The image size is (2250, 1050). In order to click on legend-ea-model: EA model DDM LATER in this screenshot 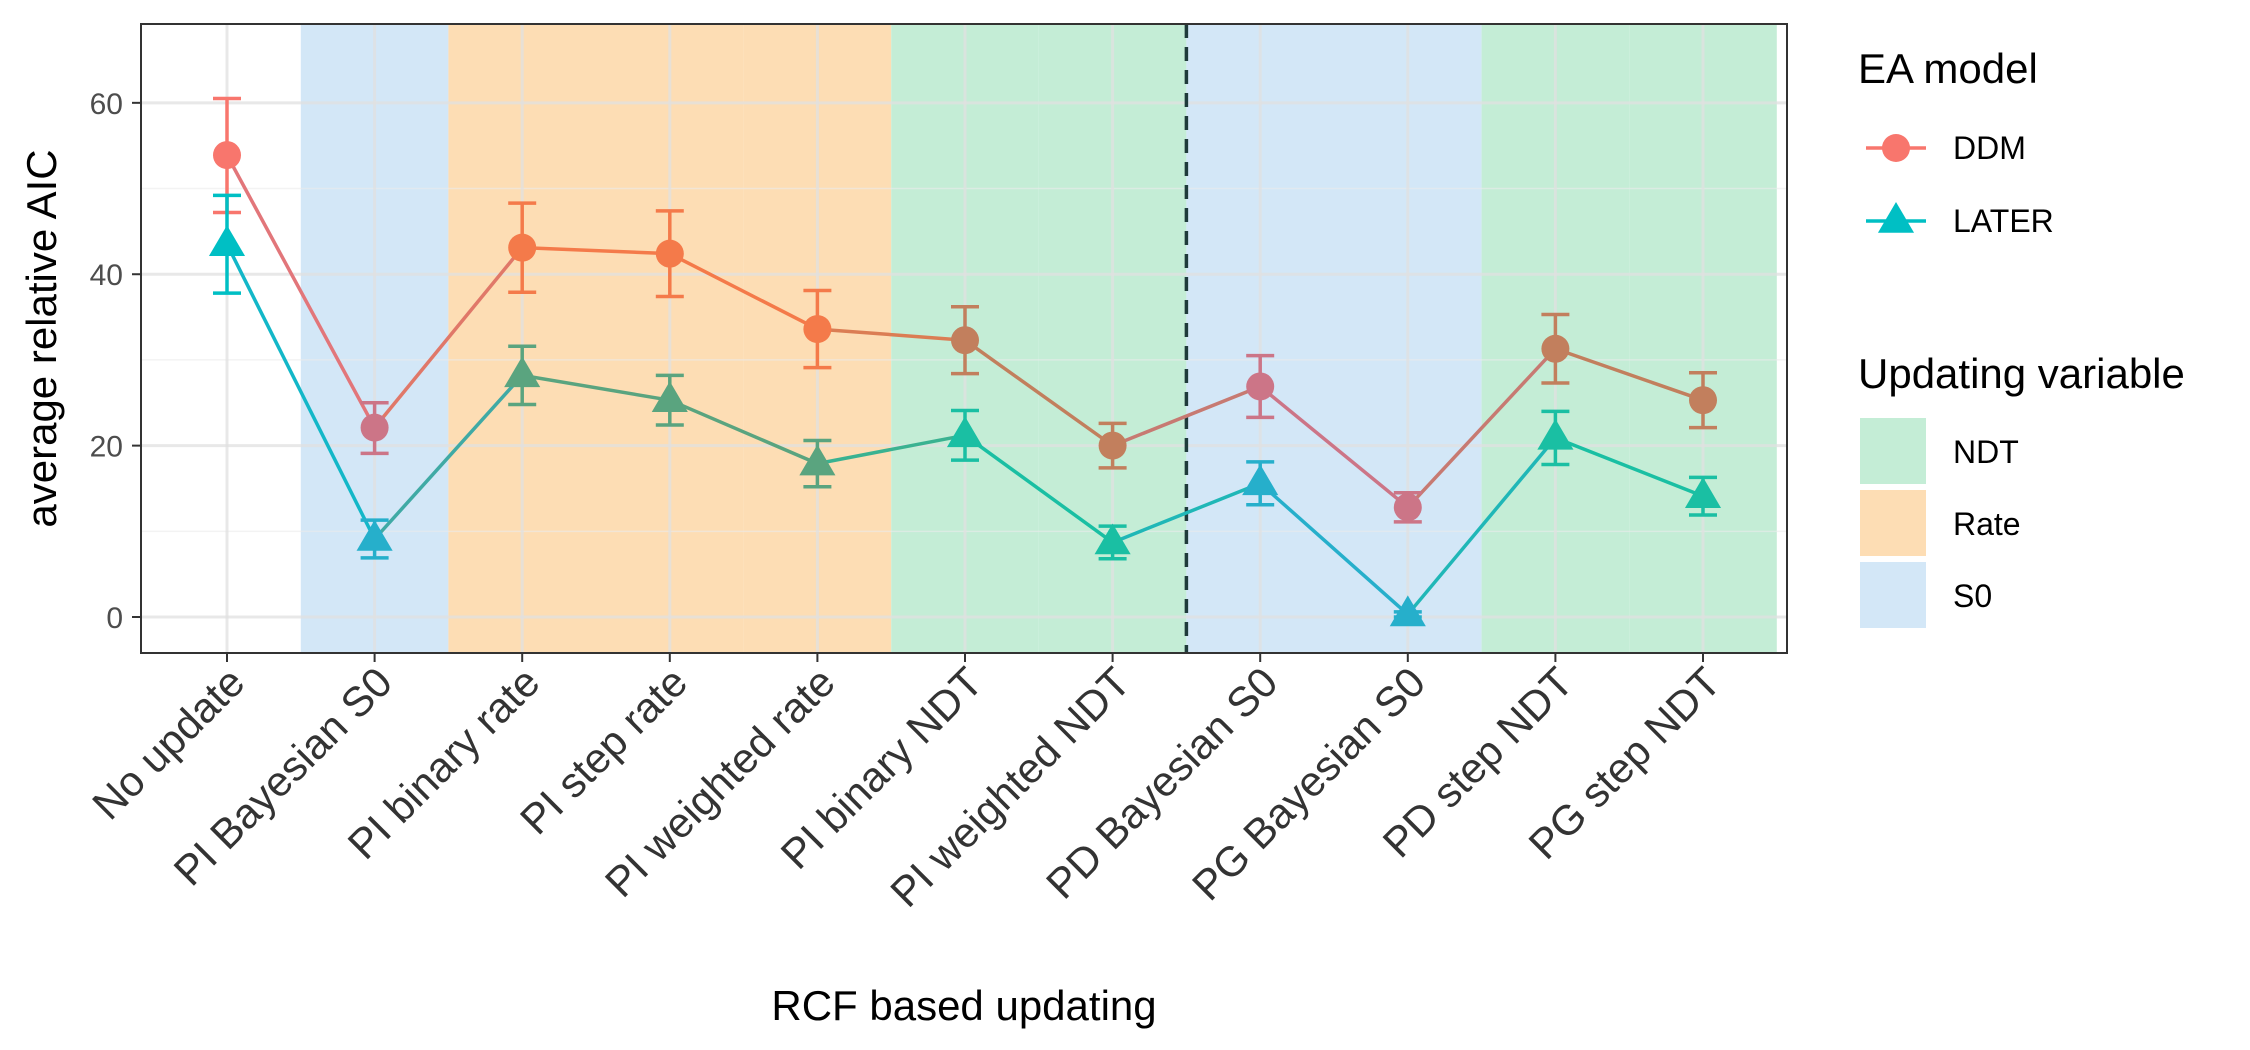, I will do `click(1956, 142)`.